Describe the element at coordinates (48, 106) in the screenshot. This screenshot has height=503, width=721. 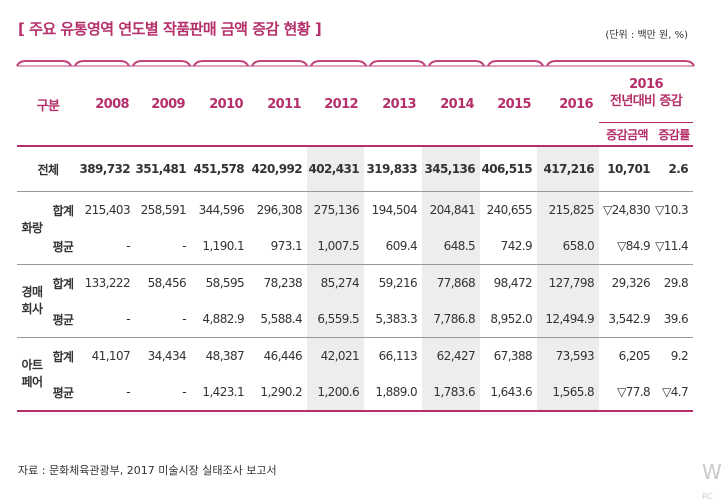
I see `header-category: 구분` at that location.